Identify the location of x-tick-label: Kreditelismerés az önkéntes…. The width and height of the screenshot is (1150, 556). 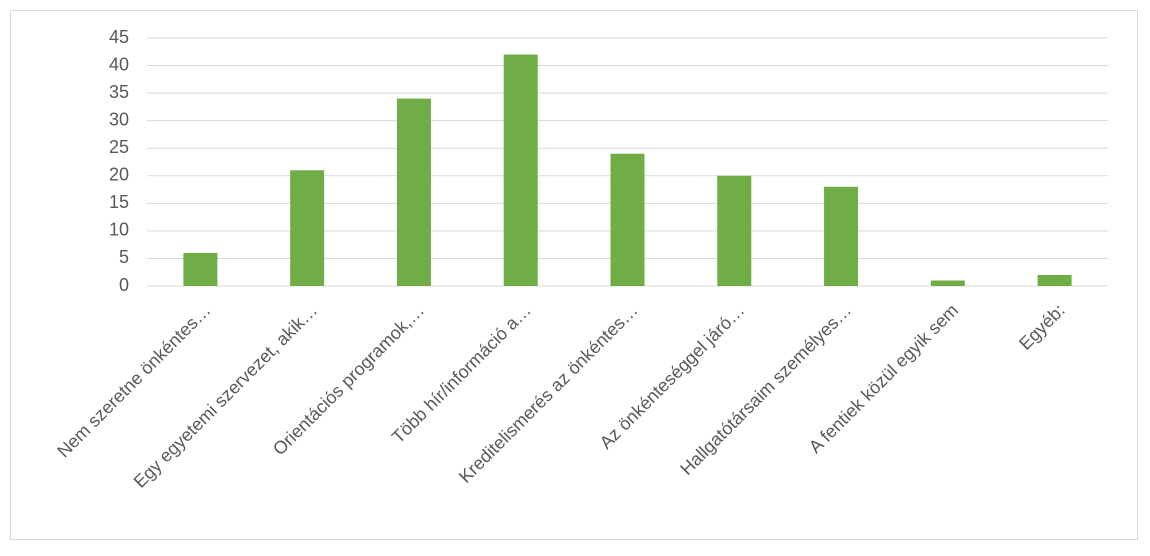
(548, 393).